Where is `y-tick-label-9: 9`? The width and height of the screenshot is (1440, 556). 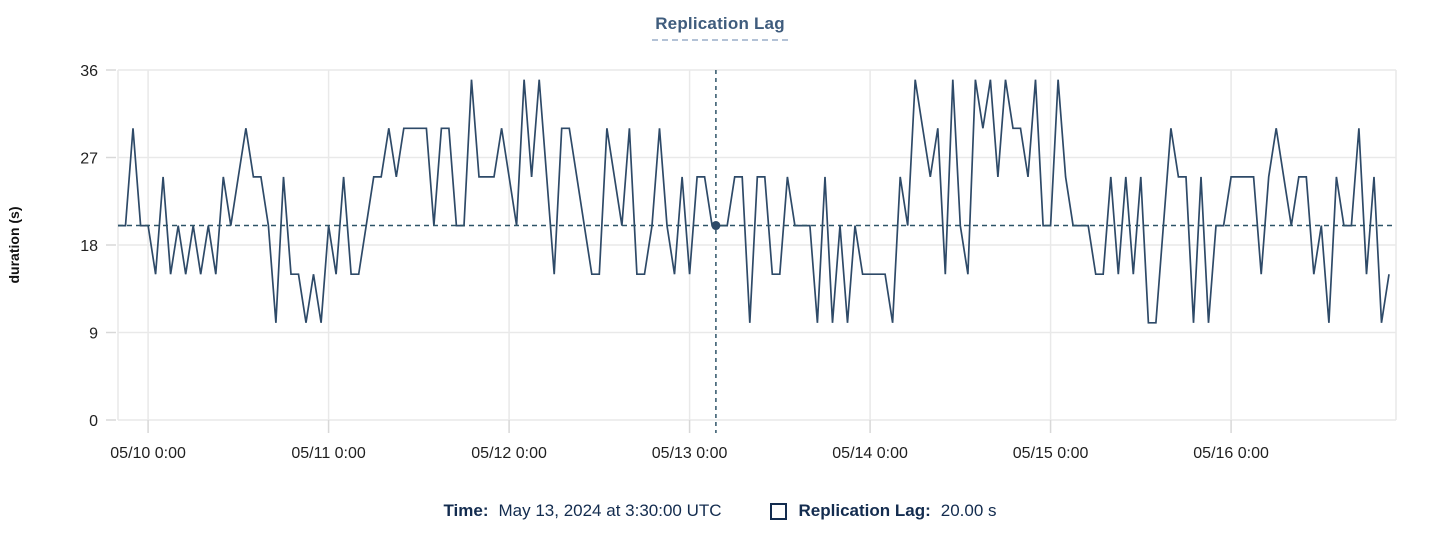 y-tick-label-9: 9 is located at coordinates (93, 334).